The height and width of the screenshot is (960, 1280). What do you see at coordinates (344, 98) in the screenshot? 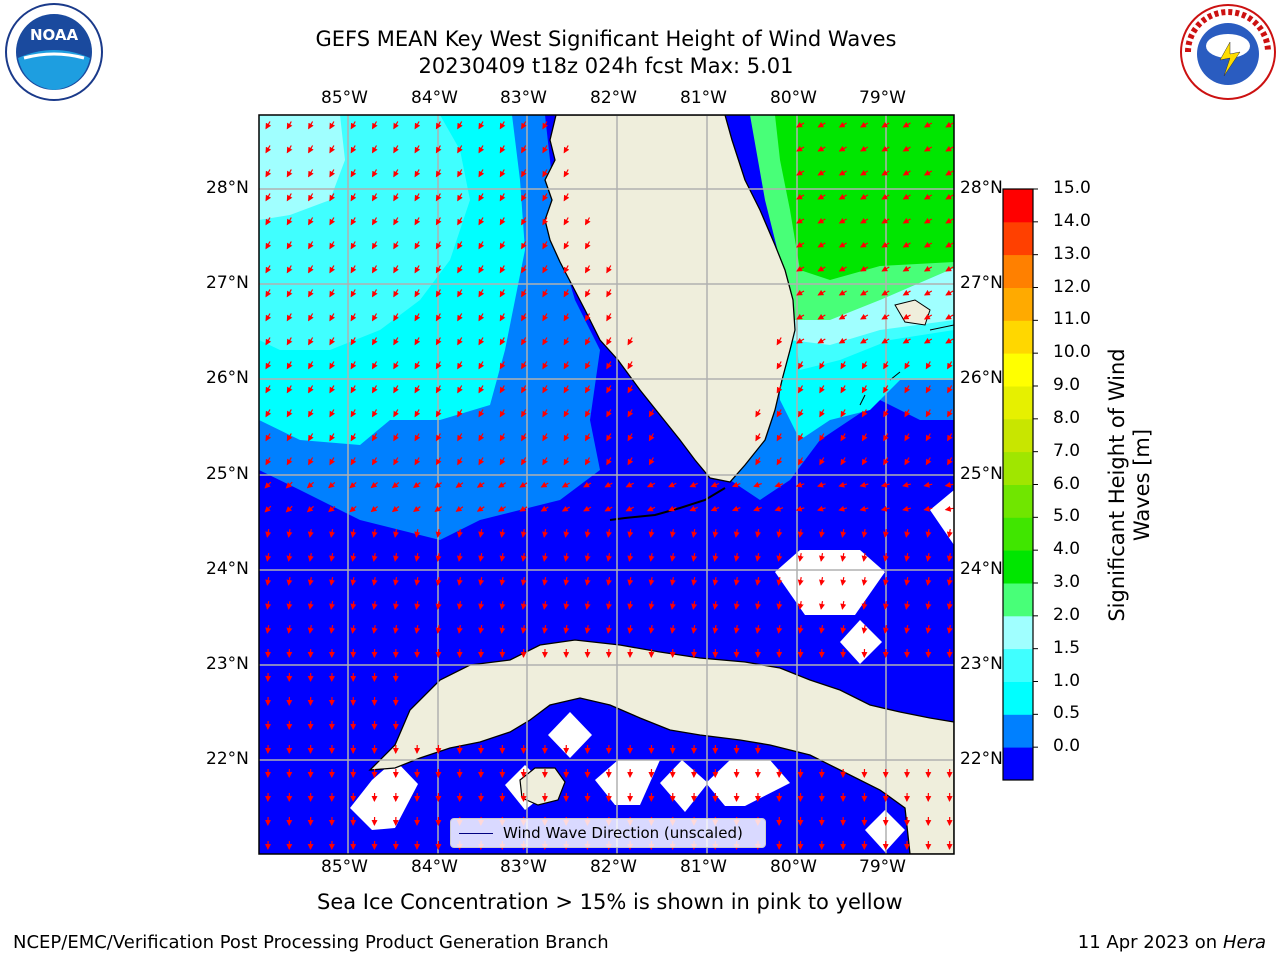
I see `lon-label-top: 85°W` at bounding box center [344, 98].